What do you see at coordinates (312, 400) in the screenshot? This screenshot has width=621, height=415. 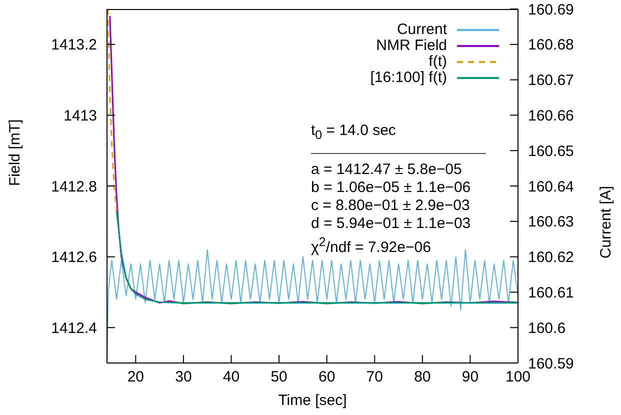 I see `x-axis-title: Time [sec]` at bounding box center [312, 400].